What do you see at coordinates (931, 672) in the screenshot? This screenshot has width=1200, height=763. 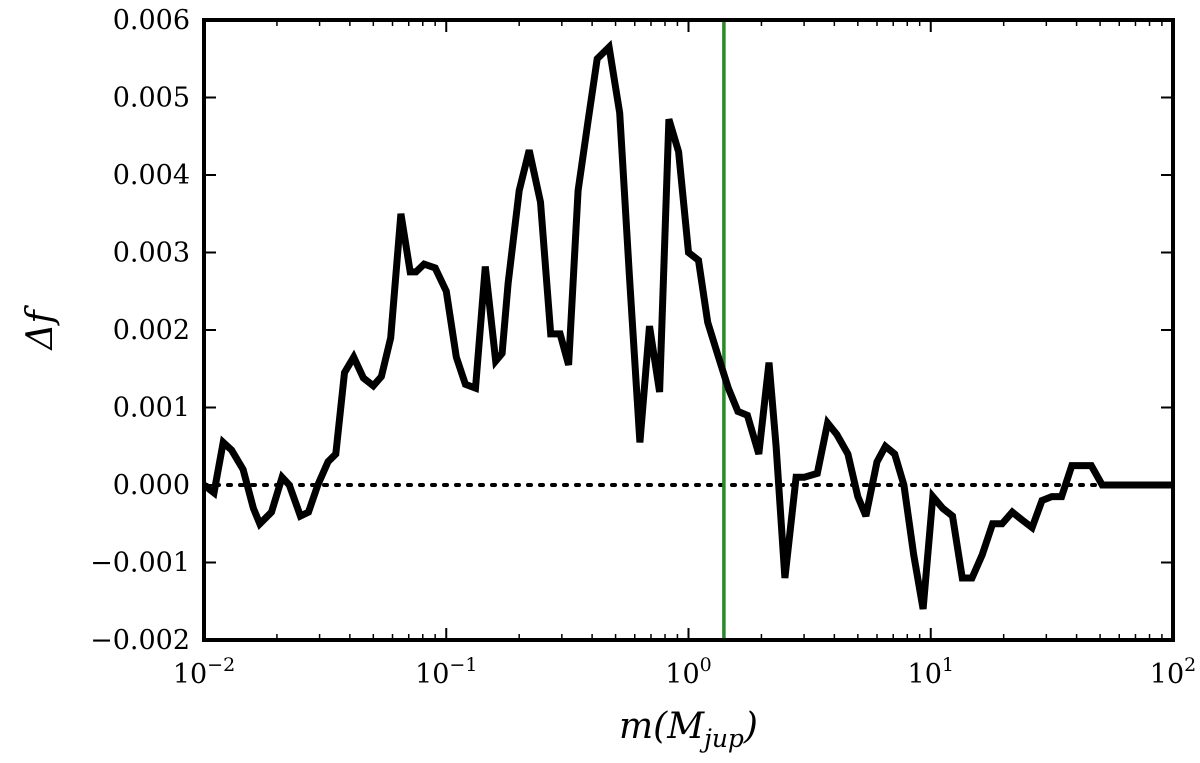 I see `x-tick-label: 10¹` at bounding box center [931, 672].